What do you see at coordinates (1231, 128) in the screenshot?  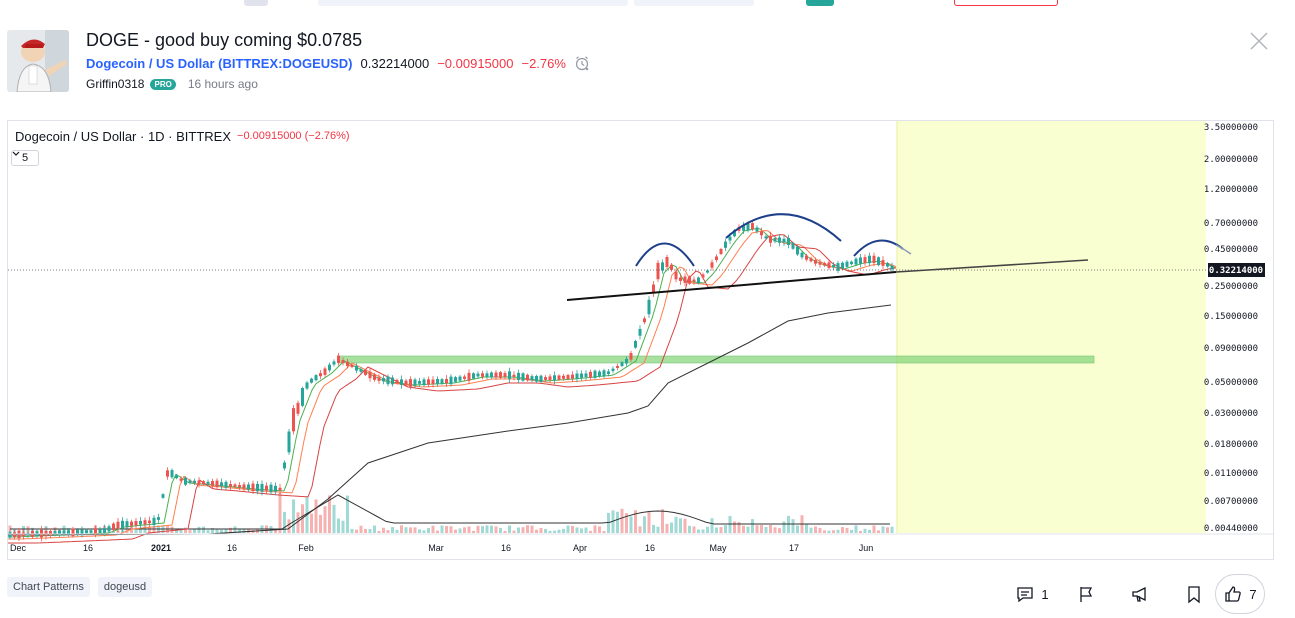 I see `price-axis-label: 3.50000000` at bounding box center [1231, 128].